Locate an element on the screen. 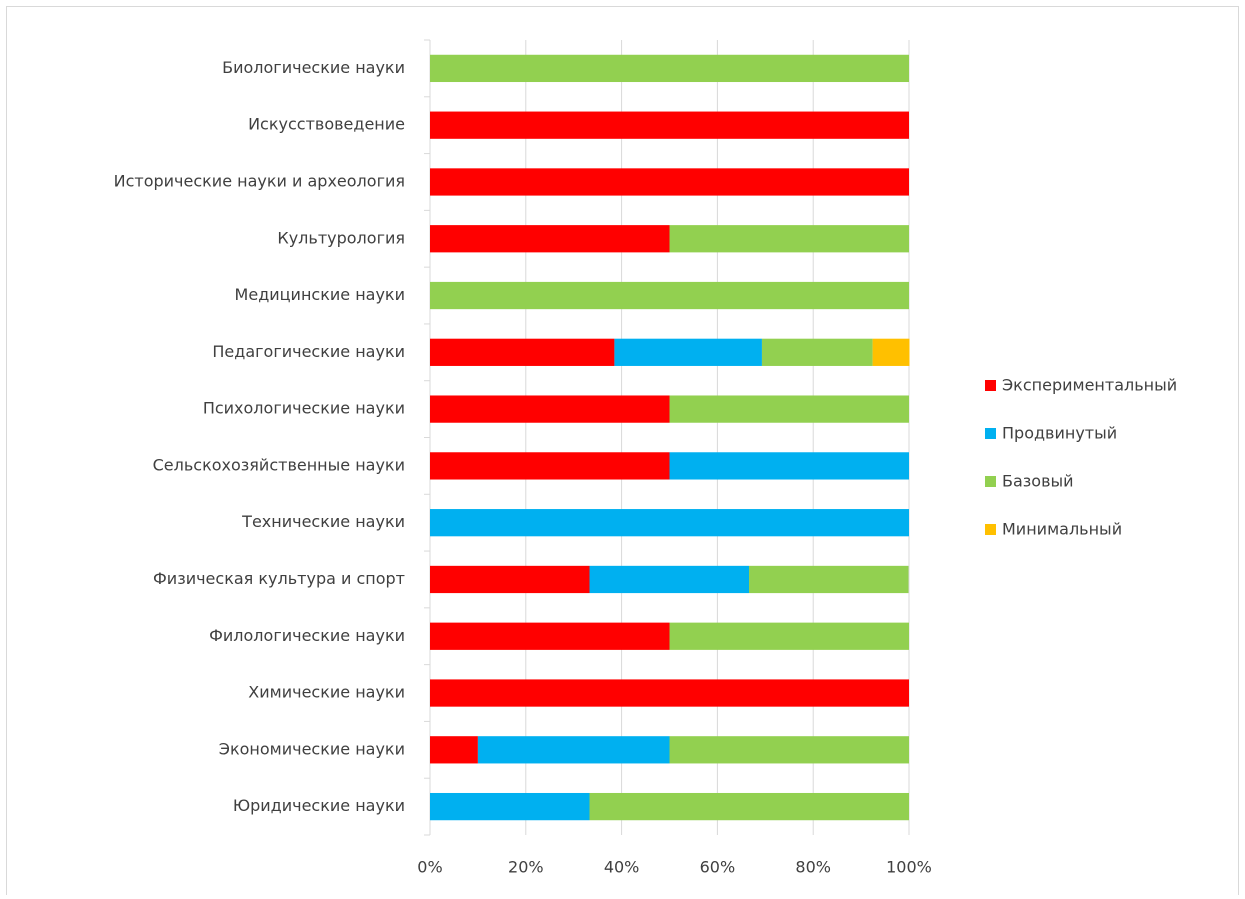  legend-label: Базовый is located at coordinates (1038, 481).